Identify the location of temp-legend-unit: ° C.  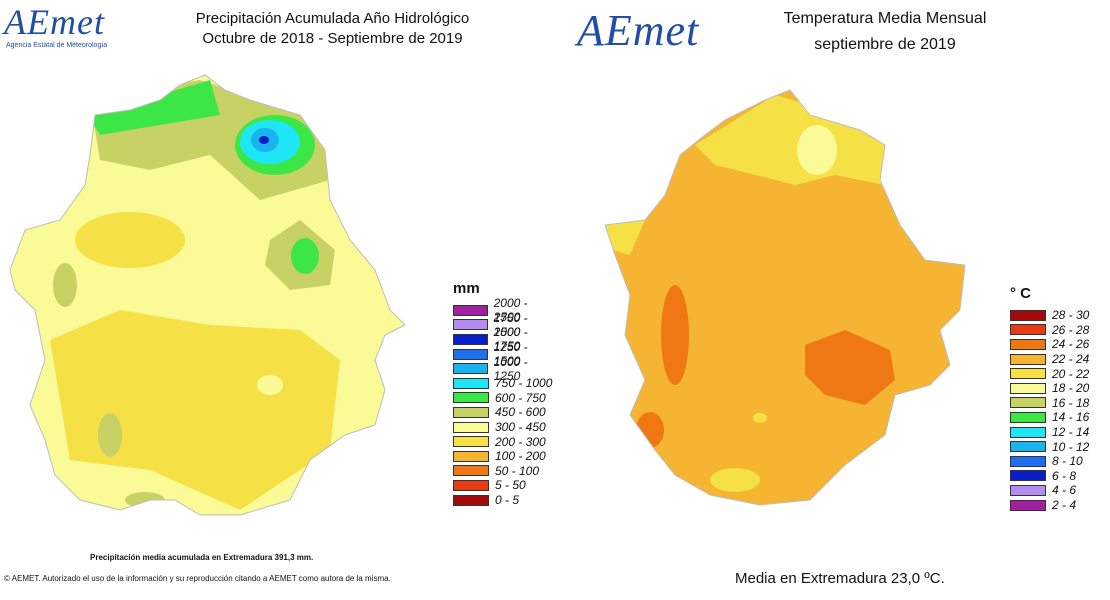
(1020, 293).